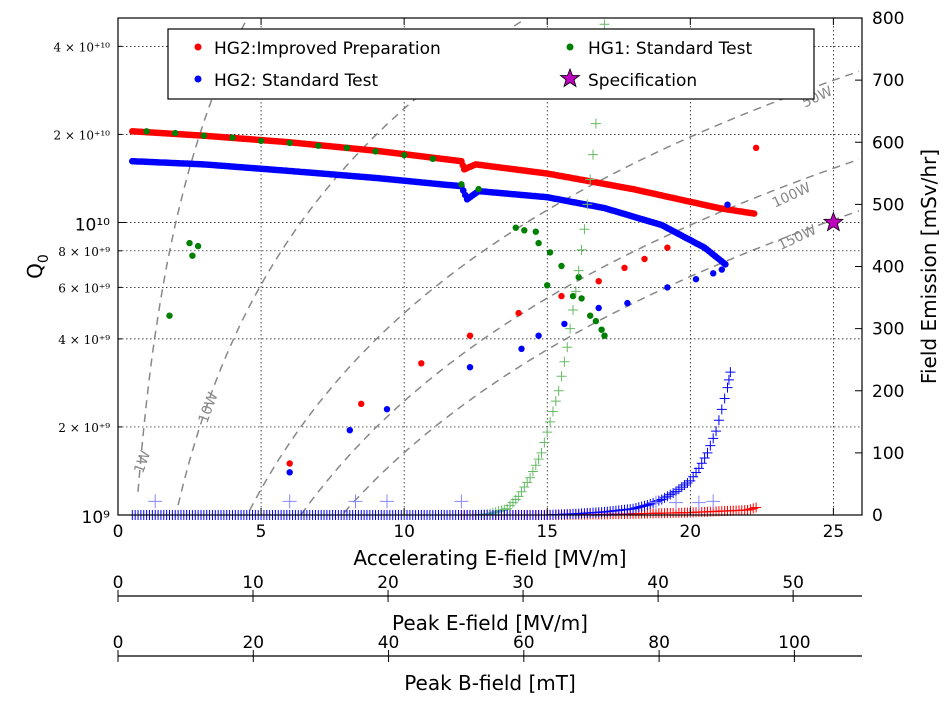  What do you see at coordinates (118, 643) in the screenshot?
I see `secondary-axis-tick-label: 0` at bounding box center [118, 643].